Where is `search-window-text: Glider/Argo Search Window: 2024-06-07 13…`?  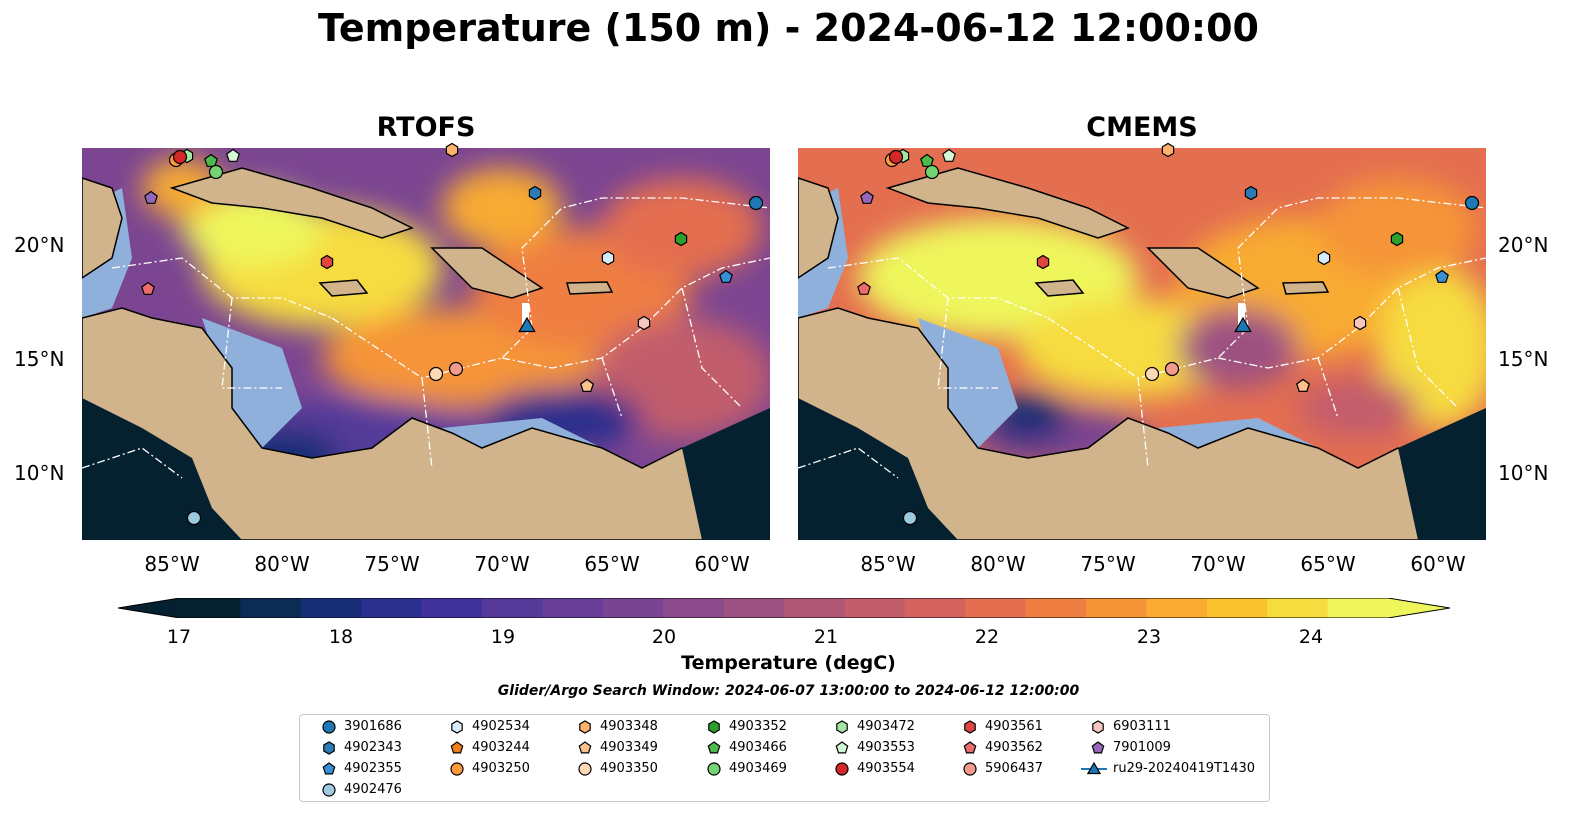 search-window-text: Glider/Argo Search Window: 2024-06-07 13… is located at coordinates (788, 691).